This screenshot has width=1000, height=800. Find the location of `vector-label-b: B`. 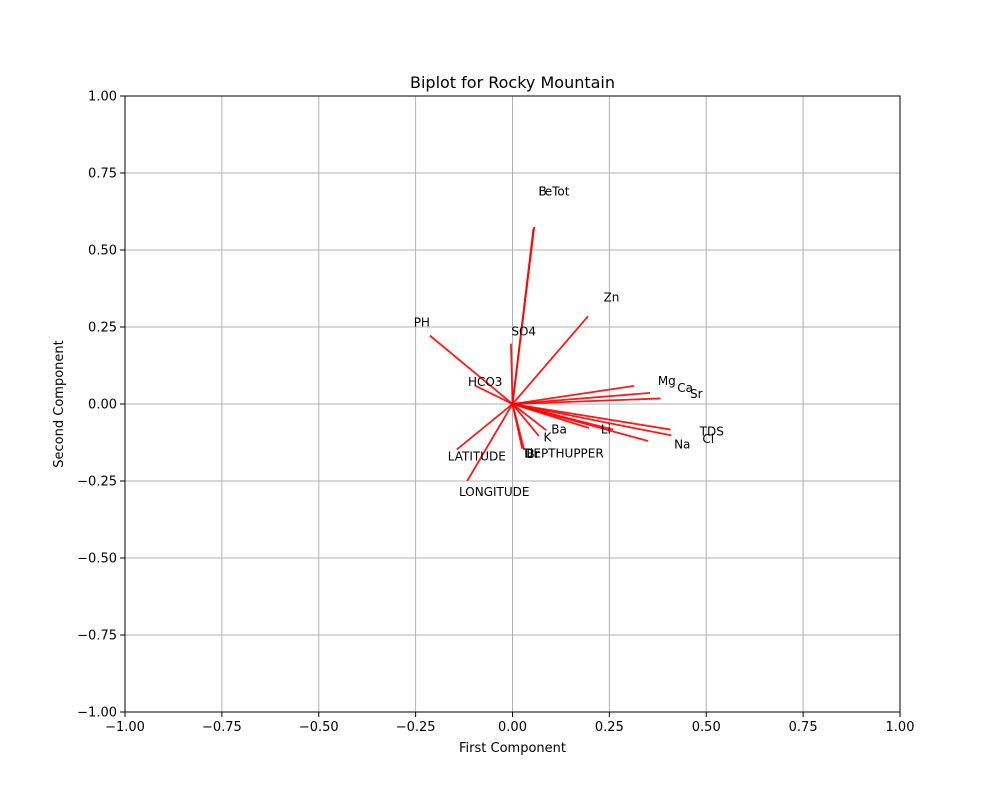

vector-label-b: B is located at coordinates (542, 191).